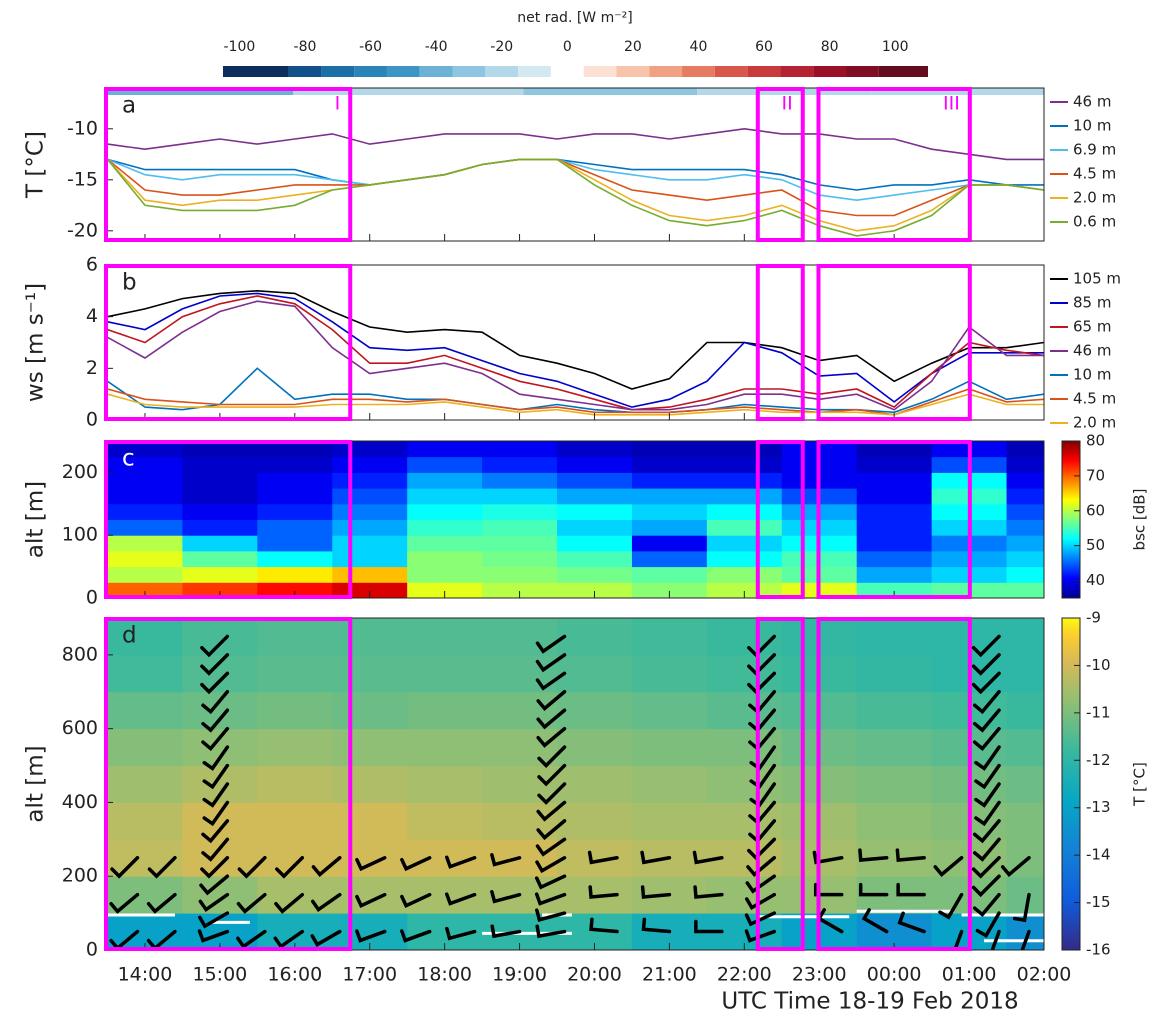 This screenshot has width=1154, height=1017. Describe the element at coordinates (519, 975) in the screenshot. I see `x-tick-label: 19:00` at that location.